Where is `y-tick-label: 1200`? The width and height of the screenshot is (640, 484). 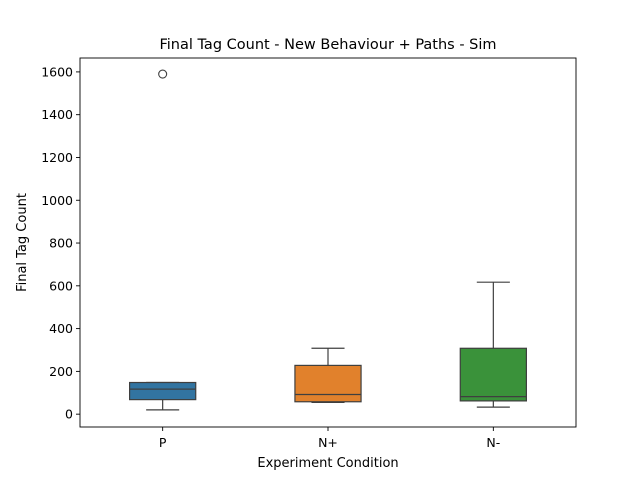
y-tick-label: 1200 is located at coordinates (57, 157).